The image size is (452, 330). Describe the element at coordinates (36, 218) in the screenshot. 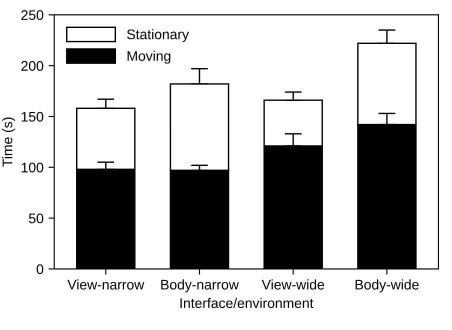

I see `y-tick-label: 50` at that location.